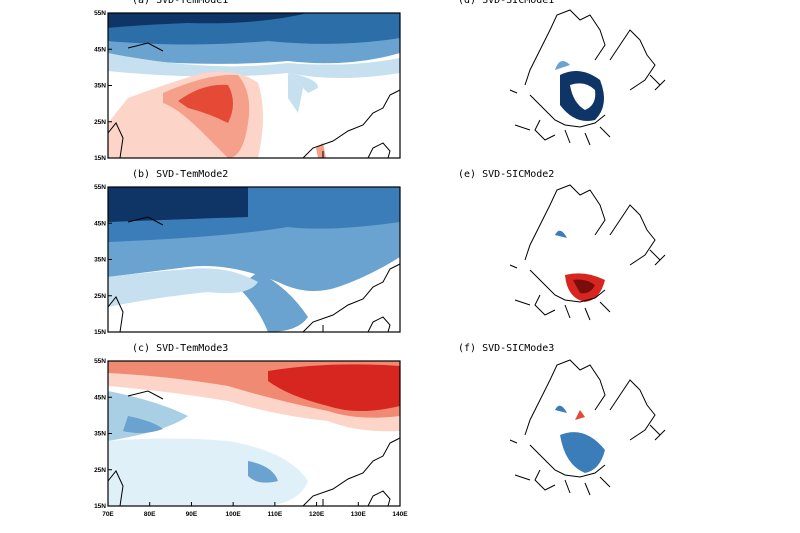 Image resolution: width=800 pixels, height=533 pixels. Describe the element at coordinates (400, 514) in the screenshot. I see `lon-label: 140E` at that location.